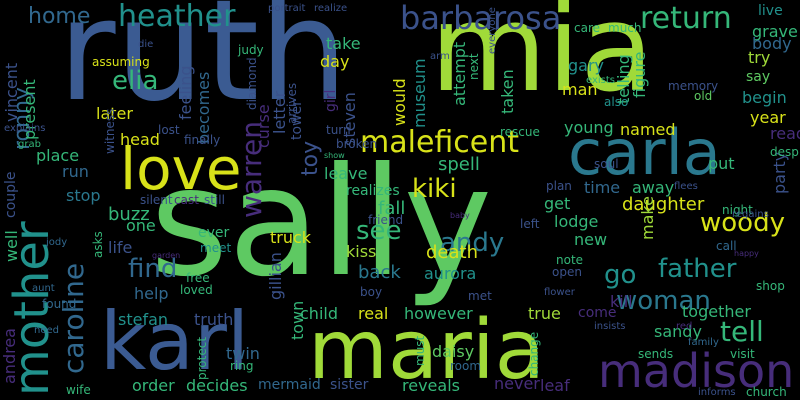 This screenshot has width=800, height=400. I want to click on word-friend: friend, so click(386, 220).